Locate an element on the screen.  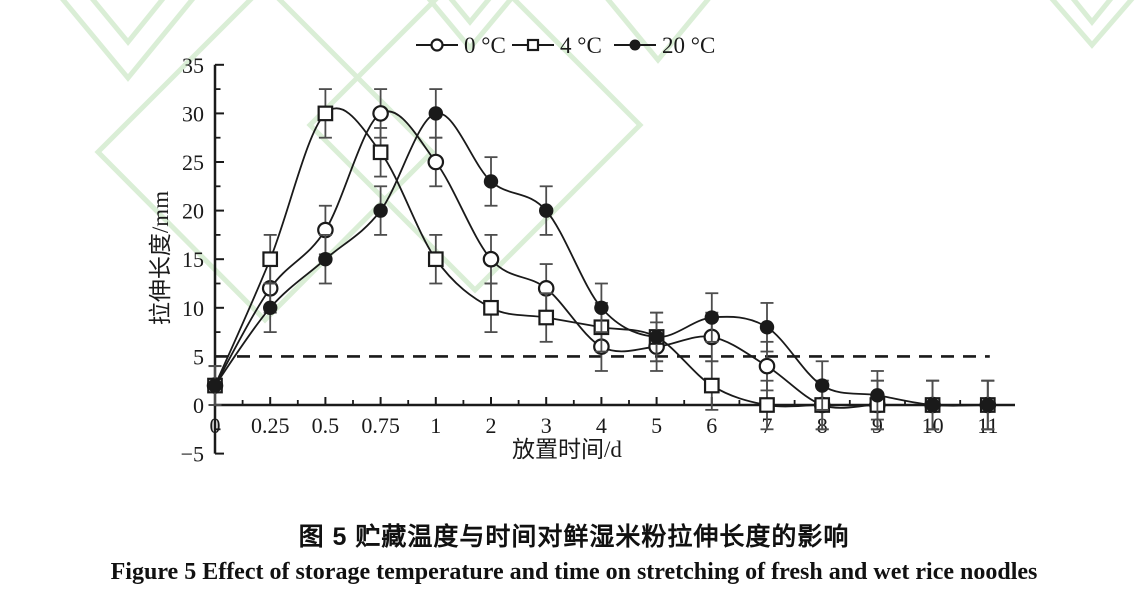
caption-chinese: 图 5 贮藏温度与时间对鲜湿米粉拉伸长度的影响 is located at coordinates (574, 537).